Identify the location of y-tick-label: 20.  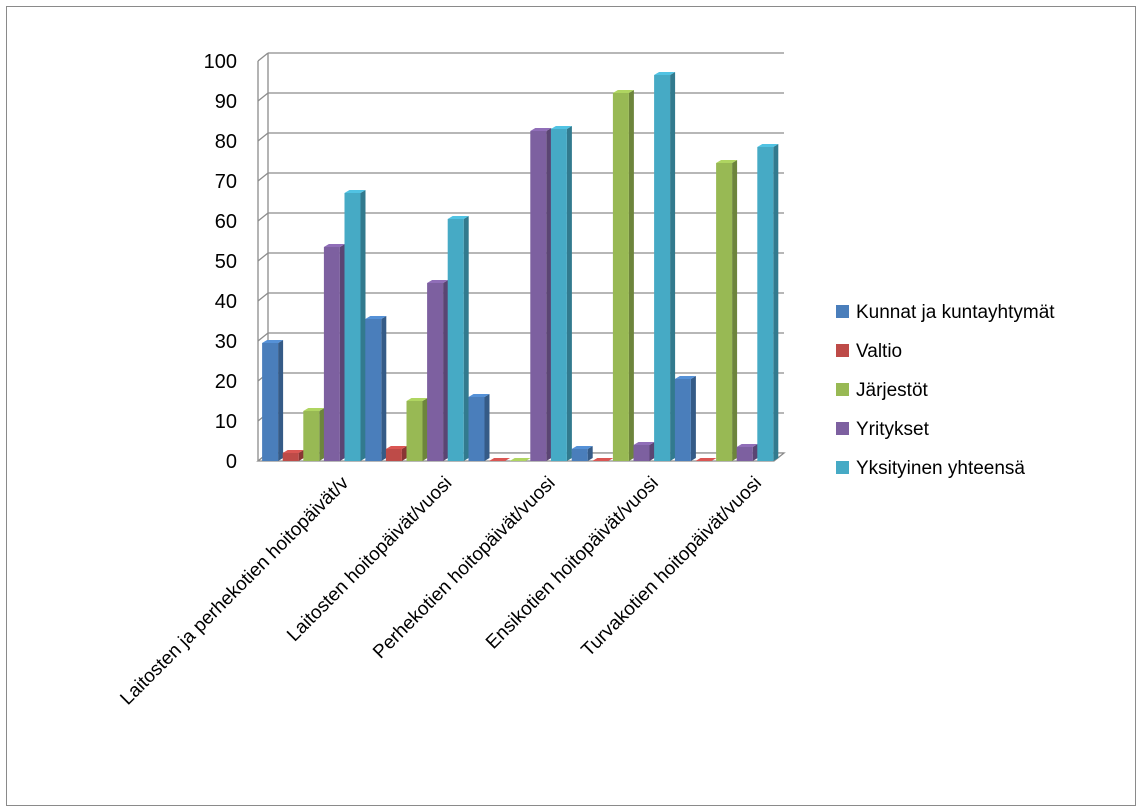
(226, 382).